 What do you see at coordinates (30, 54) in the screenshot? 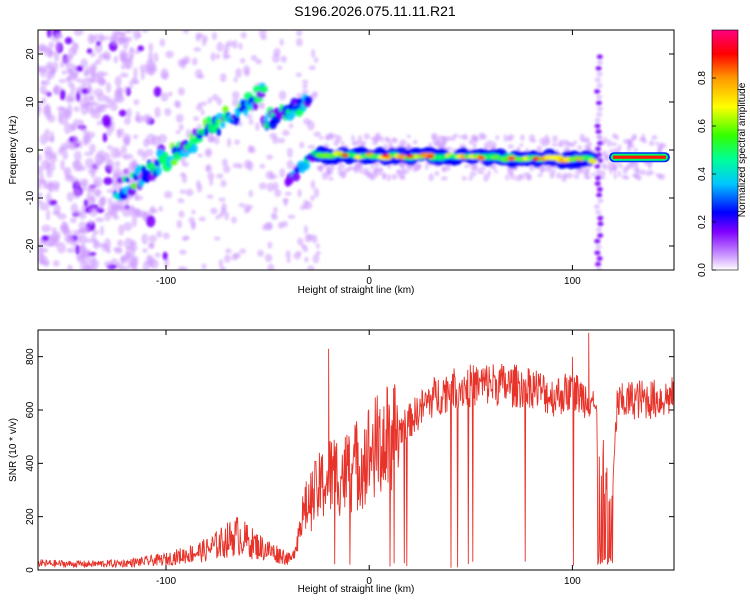
I see `y-tick-label: 20` at bounding box center [30, 54].